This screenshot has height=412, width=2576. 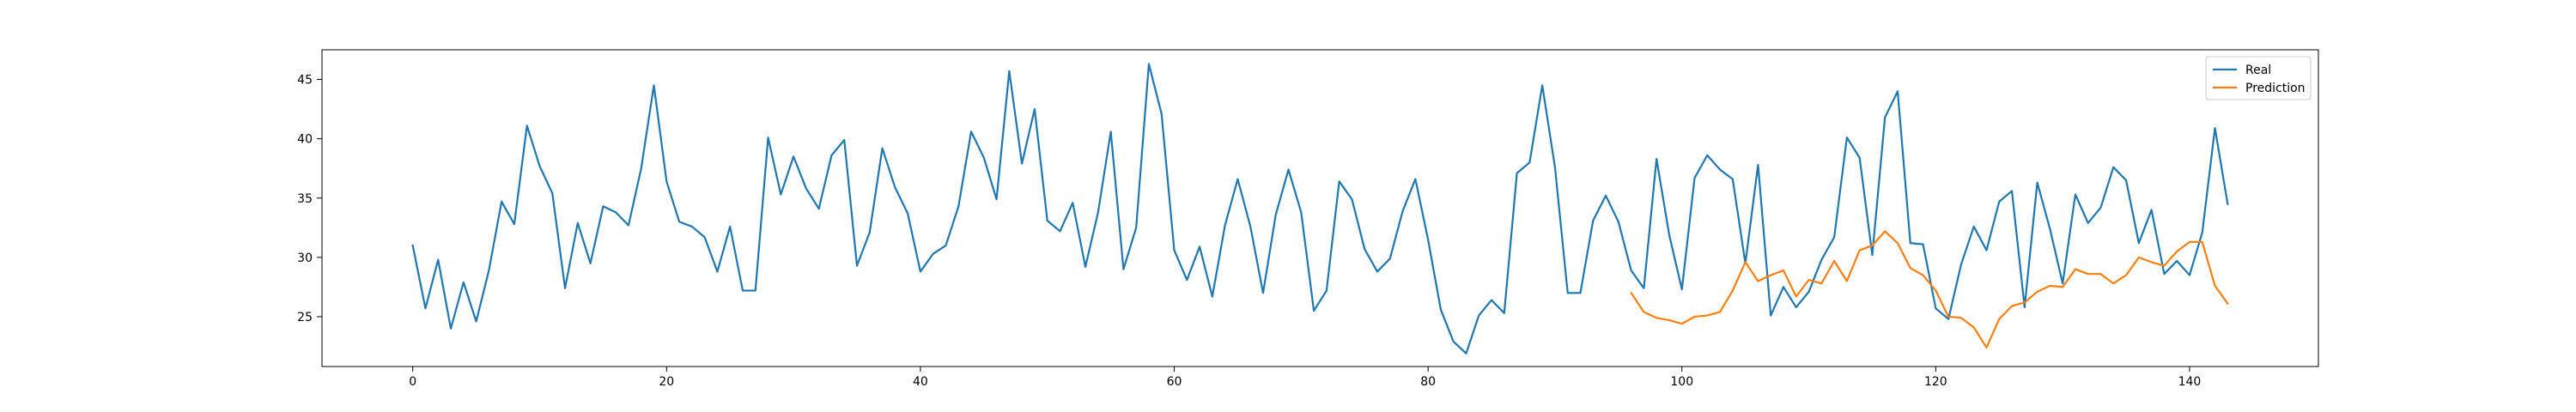 I want to click on series-line-prediction, so click(x=1930, y=289).